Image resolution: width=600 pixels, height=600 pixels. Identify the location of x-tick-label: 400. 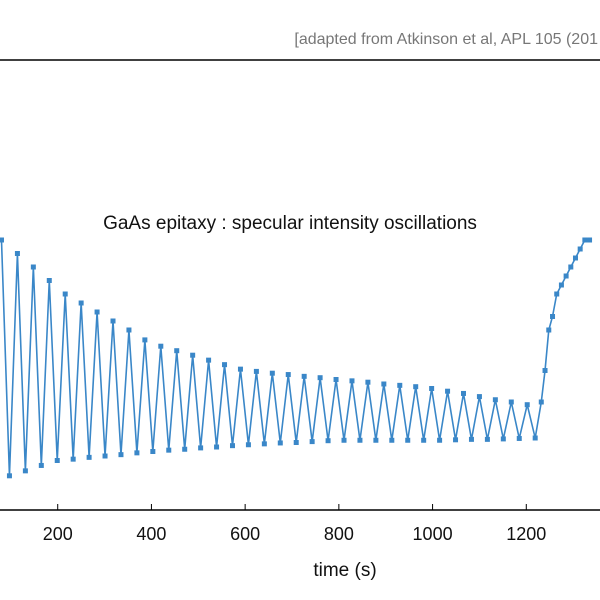
(151, 534).